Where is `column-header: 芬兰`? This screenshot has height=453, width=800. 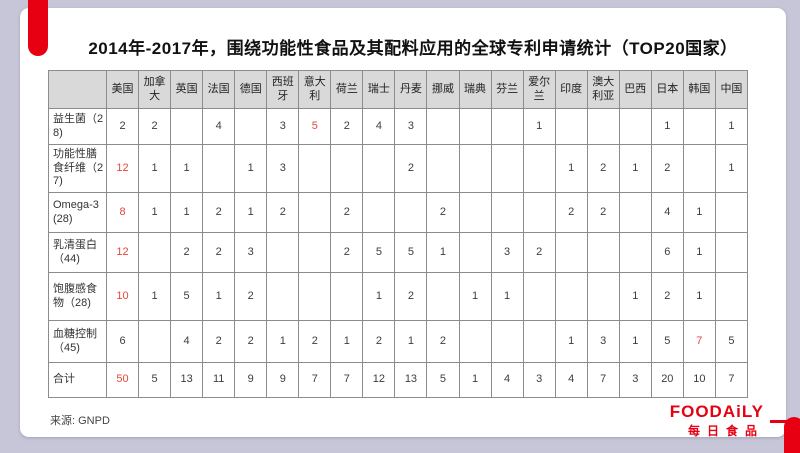 column-header: 芬兰 is located at coordinates (507, 89).